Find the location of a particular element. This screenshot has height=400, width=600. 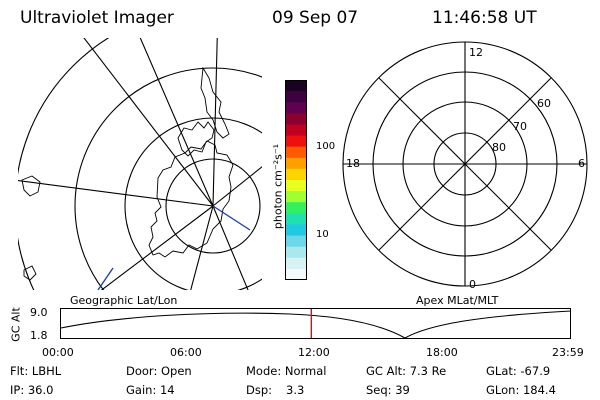

colorbar-tick-10: 10 is located at coordinates (322, 234).